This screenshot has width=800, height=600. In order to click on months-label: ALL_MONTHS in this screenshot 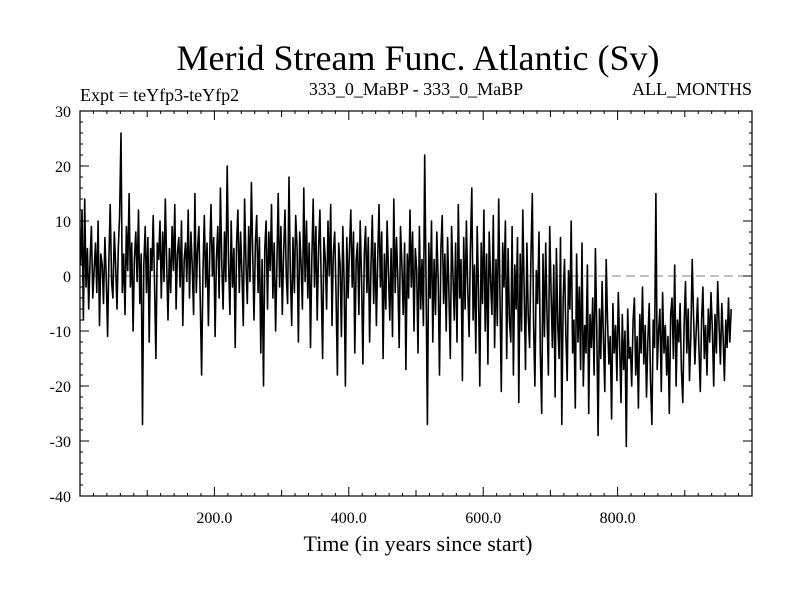, I will do `click(692, 89)`.